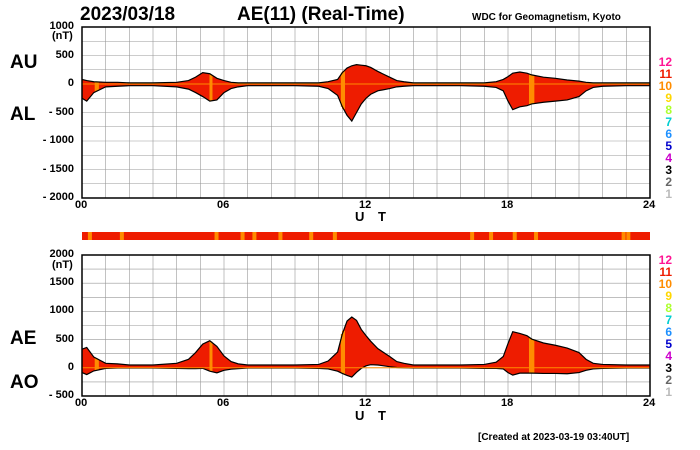  Describe the element at coordinates (24, 382) in the screenshot. I see `ao-label: AO` at that location.